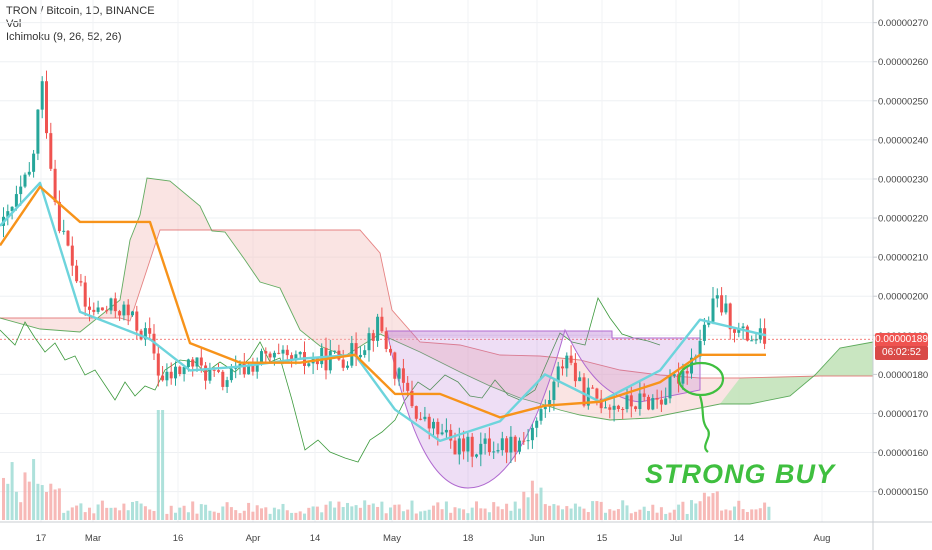  Describe the element at coordinates (901, 340) in the screenshot. I see `last-price-badge: 0.00000189` at that location.